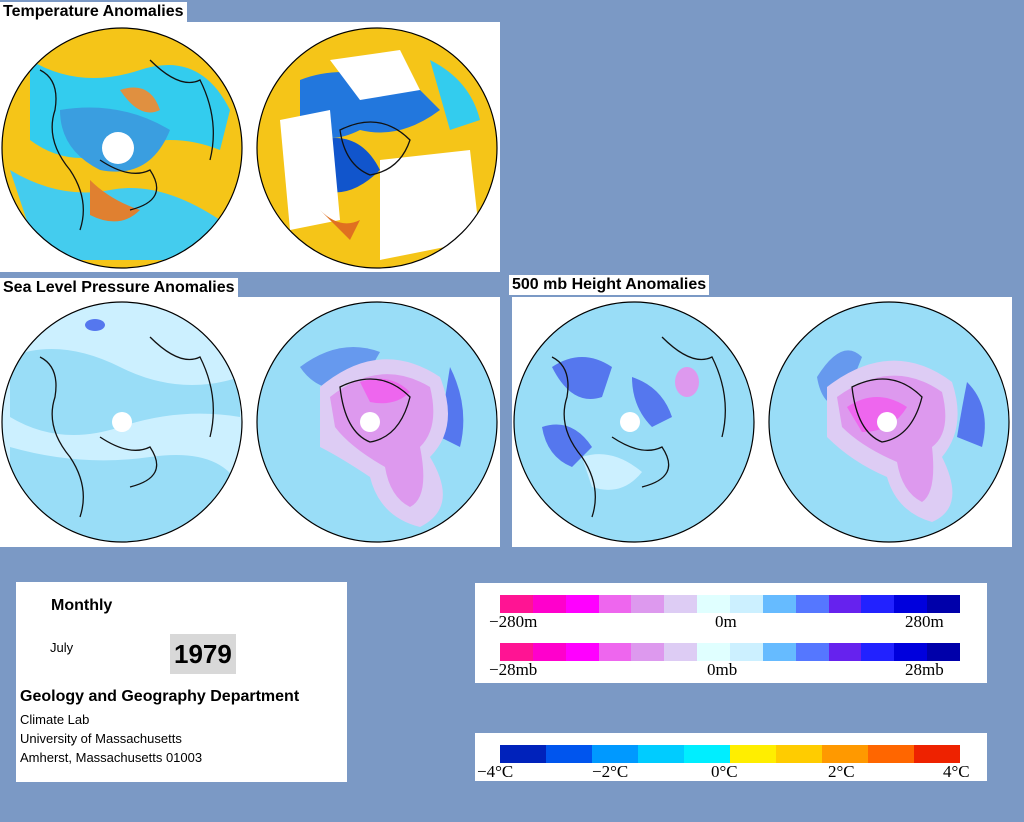 Image resolution: width=1024 pixels, height=822 pixels. I want to click on slp-map-south, so click(377, 422).